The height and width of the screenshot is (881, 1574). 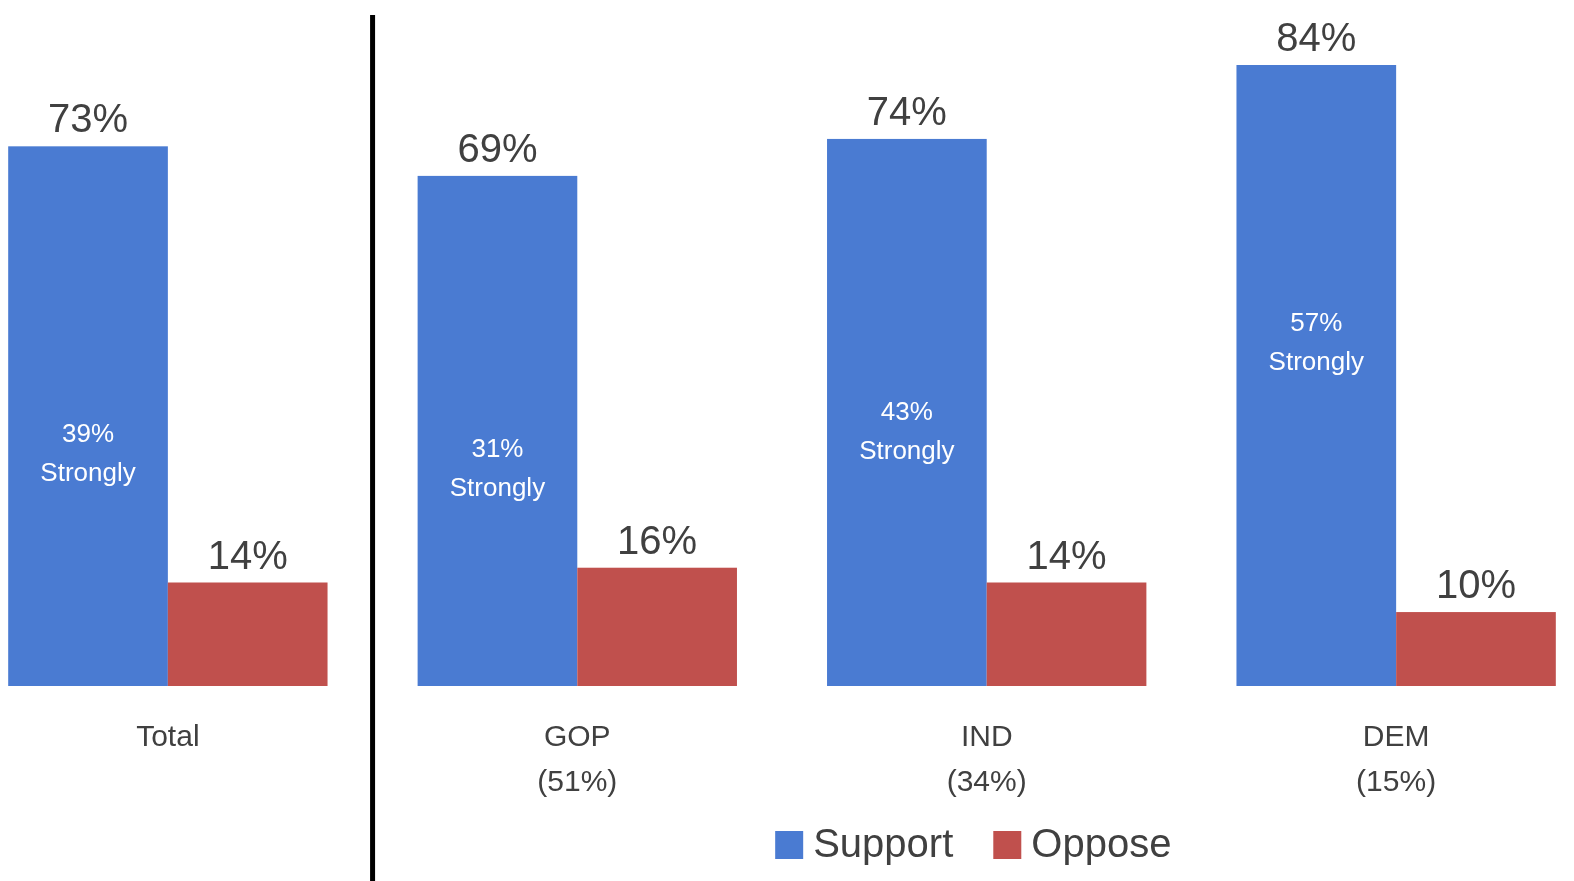 What do you see at coordinates (577, 758) in the screenshot?
I see `x-tick-label: GOP (51%)` at bounding box center [577, 758].